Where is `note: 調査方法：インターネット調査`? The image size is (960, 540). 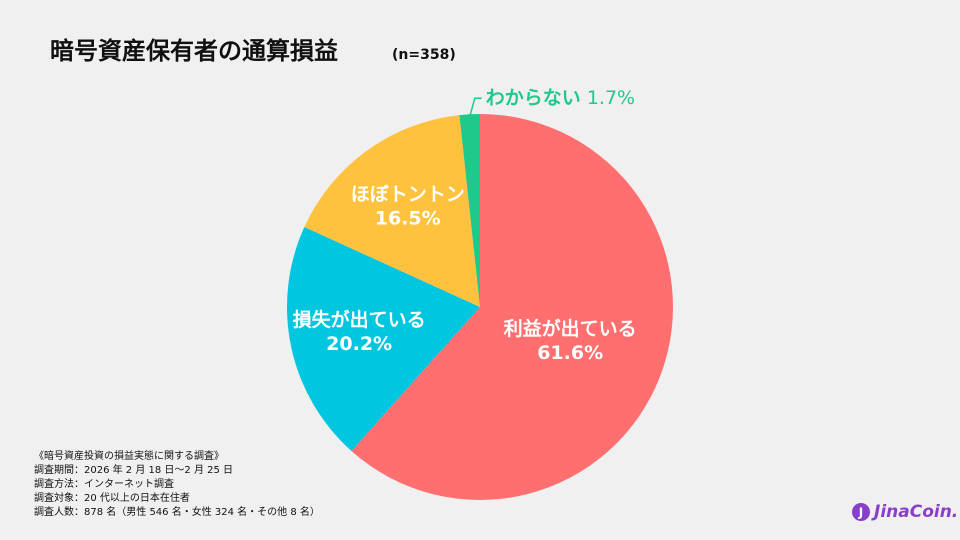
note: 調査方法：インターネット調査 is located at coordinates (104, 483).